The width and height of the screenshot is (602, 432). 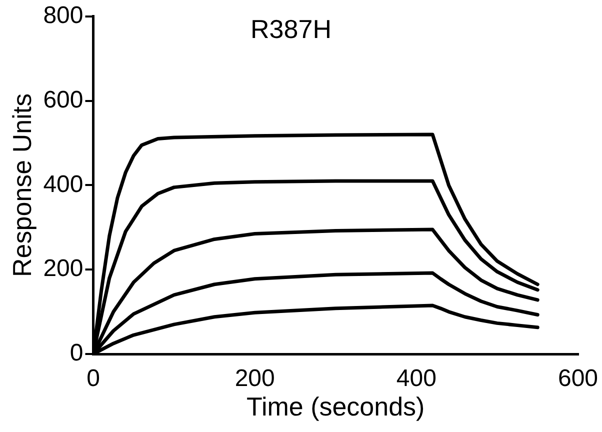 I want to click on y-tick-label: 600, so click(x=63, y=100).